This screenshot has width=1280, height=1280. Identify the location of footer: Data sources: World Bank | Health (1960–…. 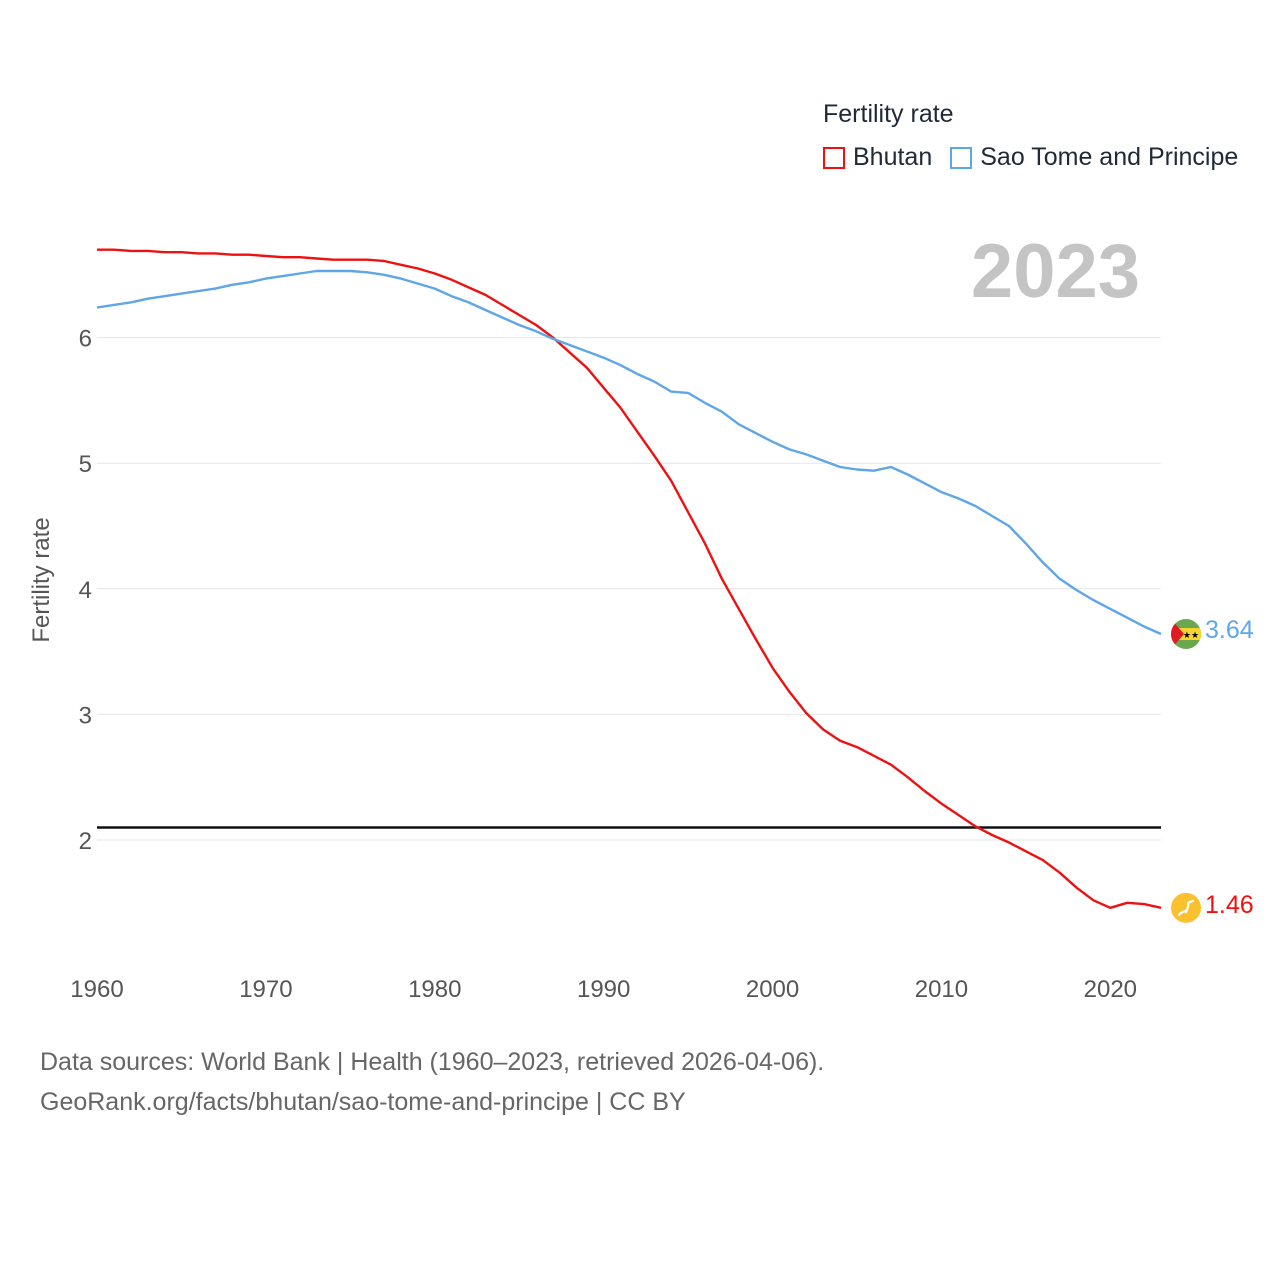
(432, 1082).